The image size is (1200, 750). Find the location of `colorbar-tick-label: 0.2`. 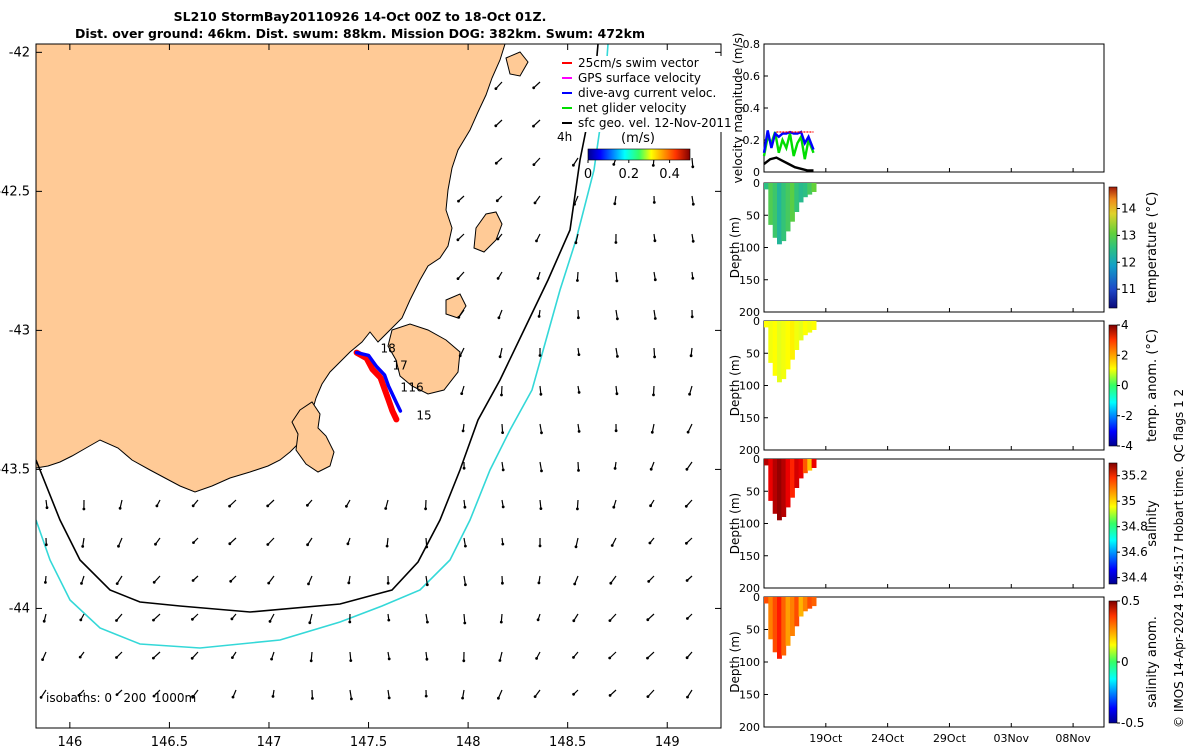

colorbar-tick-label: 0.2 is located at coordinates (628, 174).